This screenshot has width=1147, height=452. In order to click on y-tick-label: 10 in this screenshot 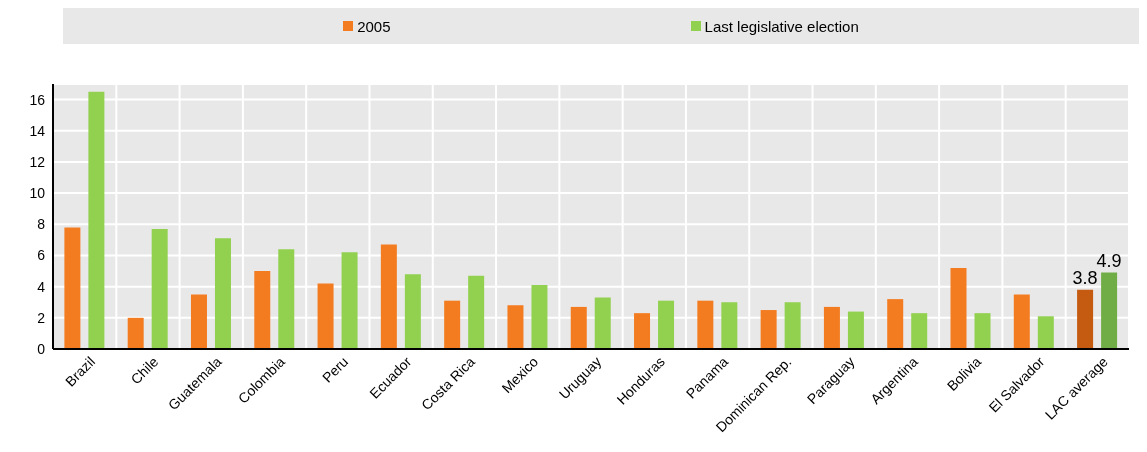, I will do `click(37, 193)`.